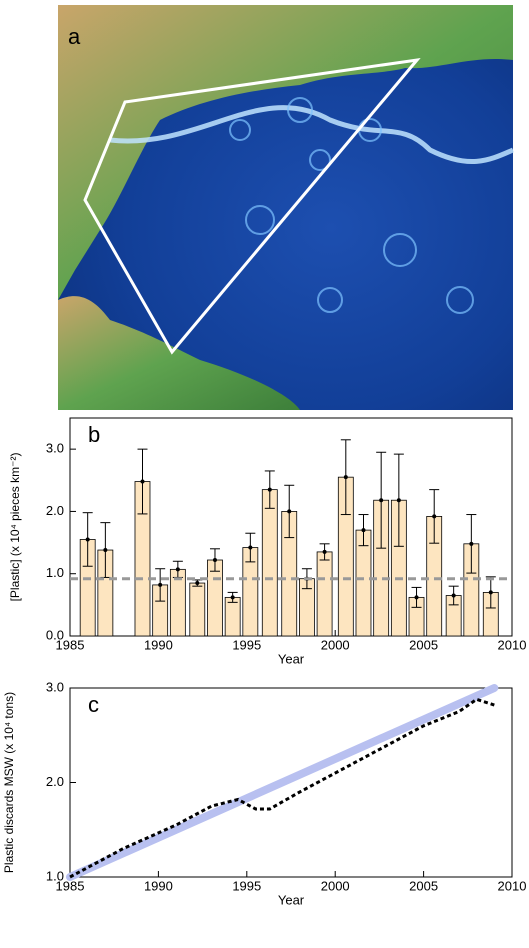 Image resolution: width=529 pixels, height=948 pixels. Describe the element at coordinates (15, 527) in the screenshot. I see `y-axis-label: [Plastic] (x 10⁴ pieces km⁻²)` at that location.